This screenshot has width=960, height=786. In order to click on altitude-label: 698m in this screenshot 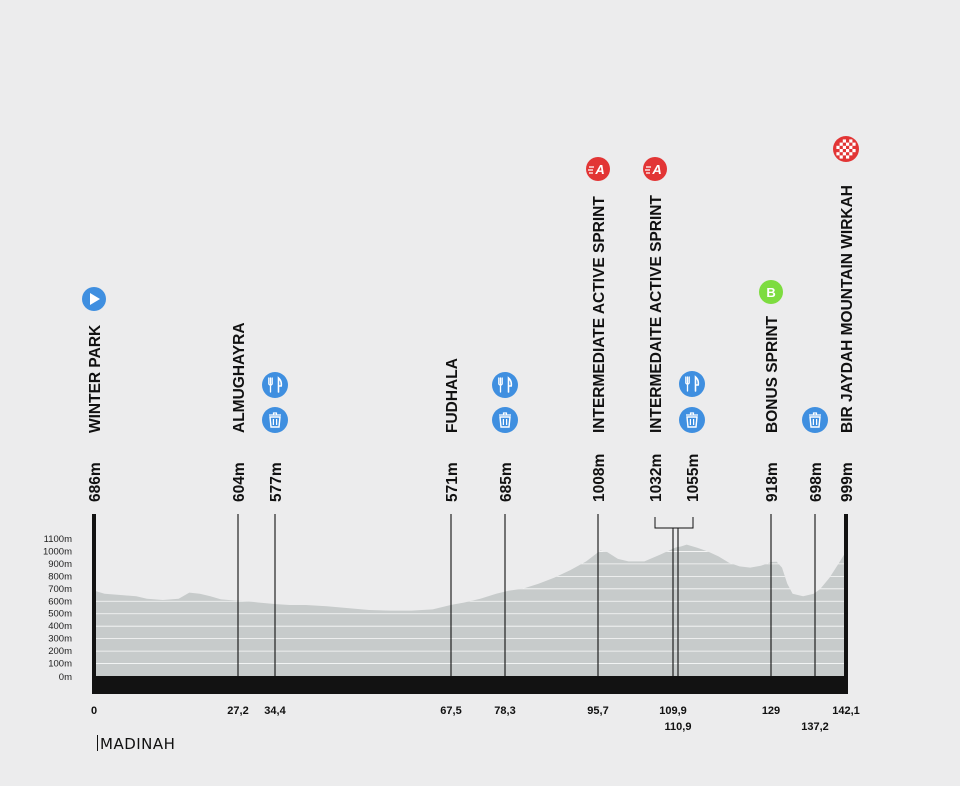, I will do `click(816, 482)`.